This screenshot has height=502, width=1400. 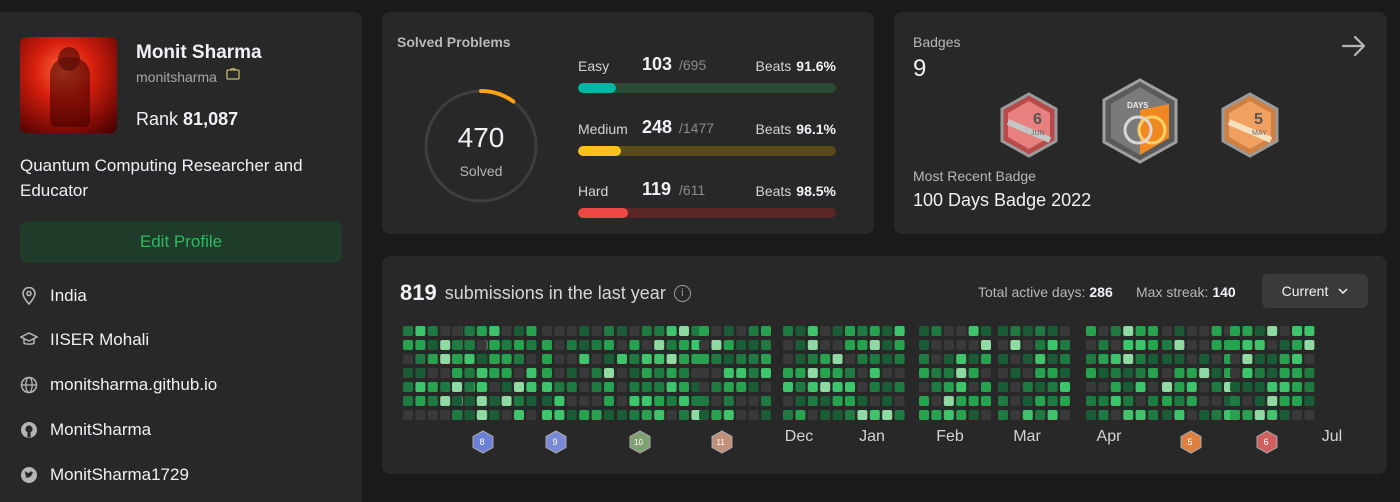 I want to click on solved-progress-ring, so click(x=481, y=146).